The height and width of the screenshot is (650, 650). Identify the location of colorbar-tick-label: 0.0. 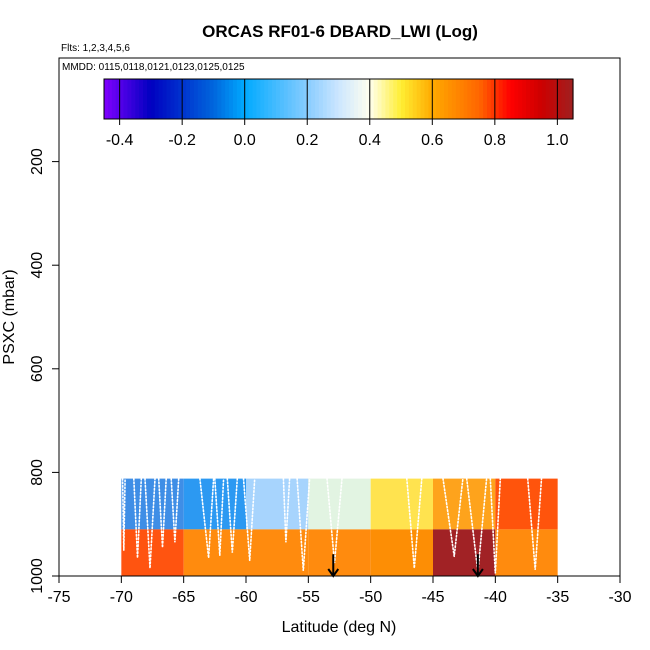
(245, 140).